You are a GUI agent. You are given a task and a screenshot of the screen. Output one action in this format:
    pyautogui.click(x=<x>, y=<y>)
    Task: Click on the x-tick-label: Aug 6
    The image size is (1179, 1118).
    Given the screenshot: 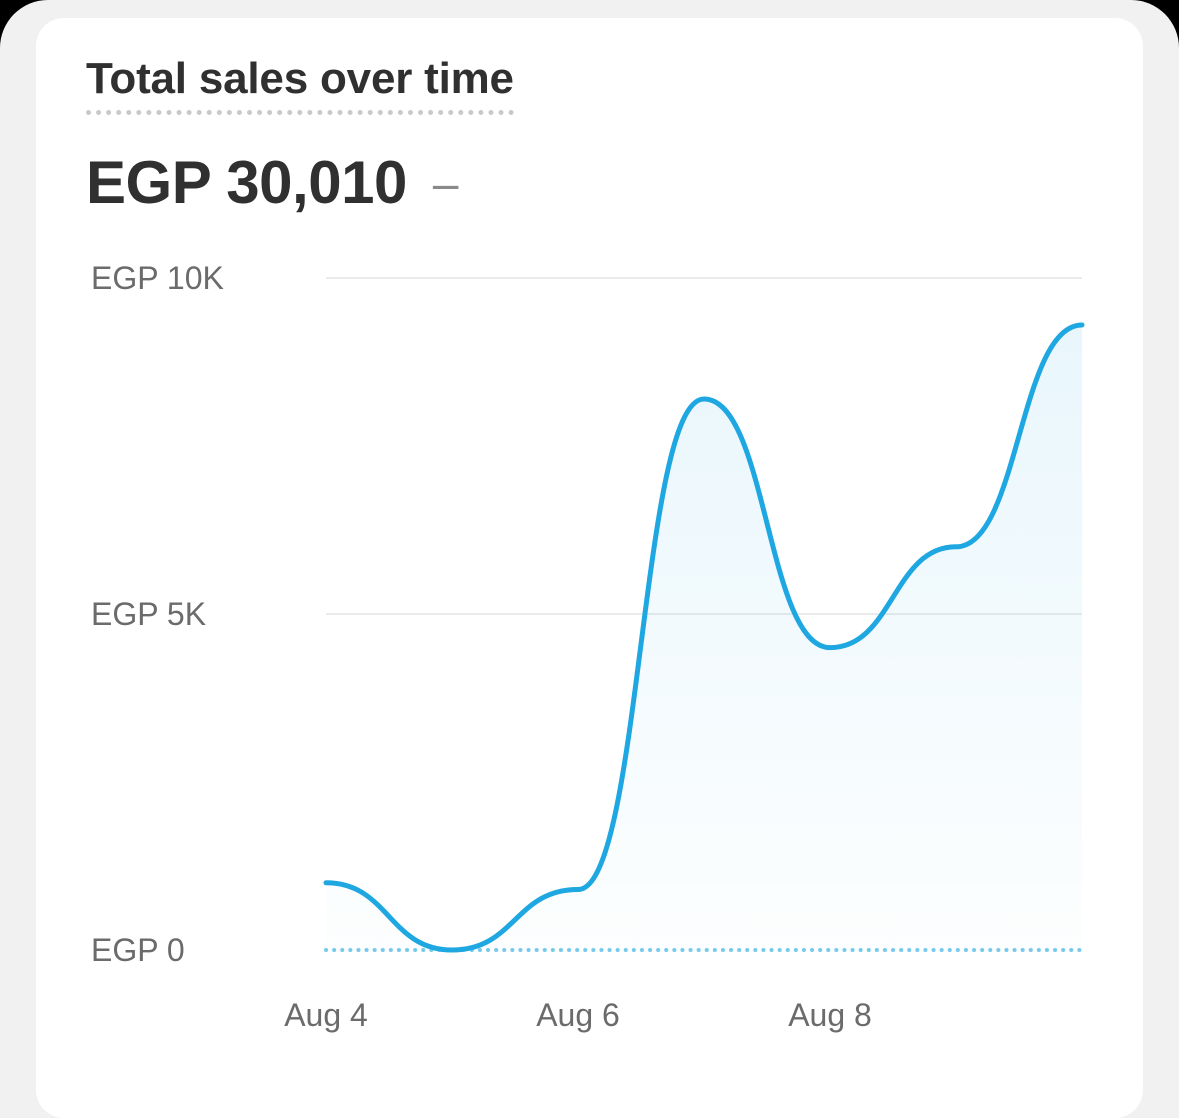 What is the action you would take?
    pyautogui.click(x=578, y=1015)
    